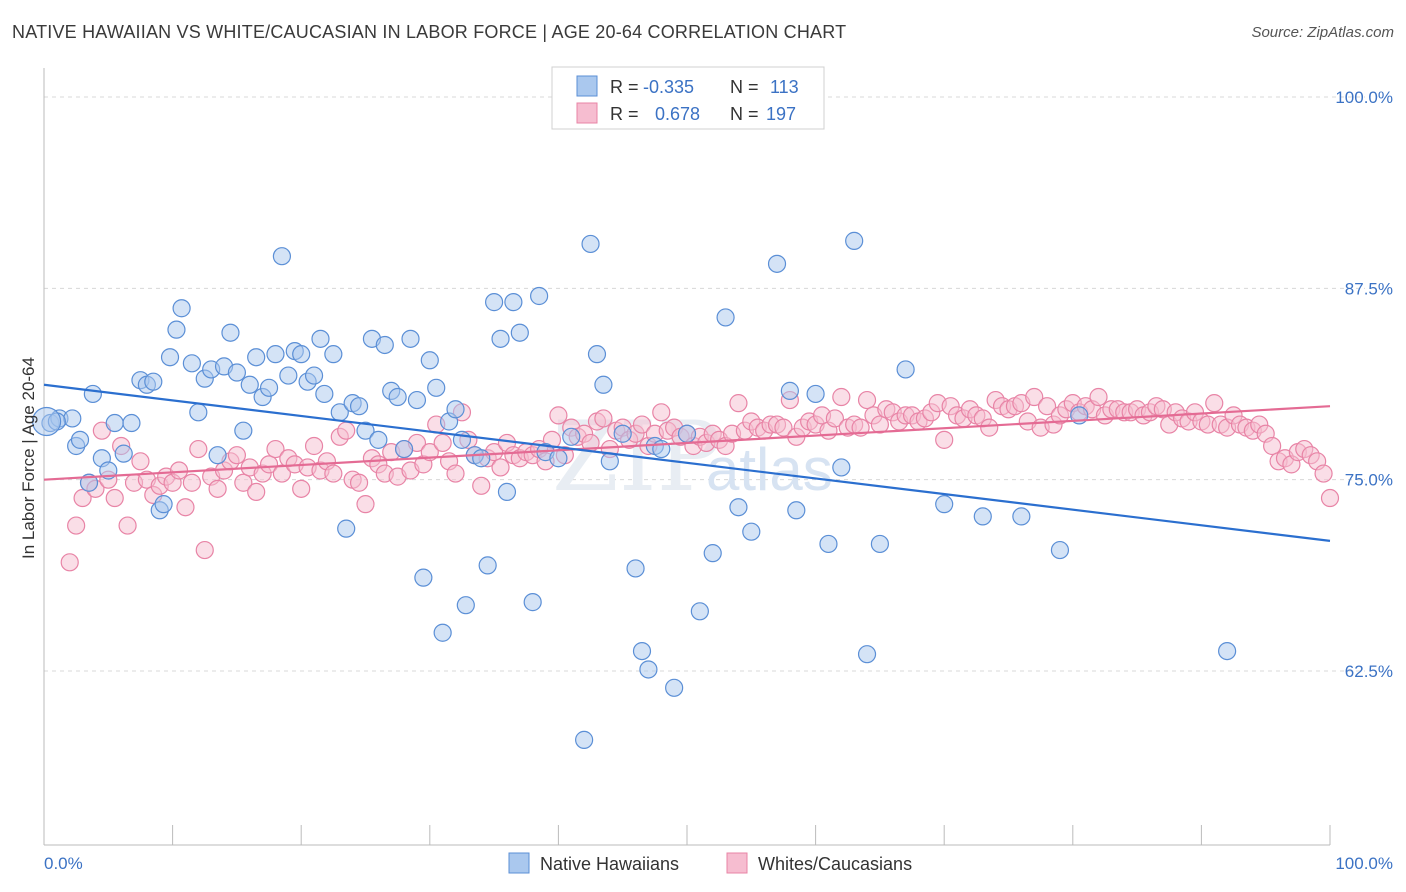 The height and width of the screenshot is (892, 1406). Describe the element at coordinates (1369, 671) in the screenshot. I see `y-tick-label: 62.5%` at that location.